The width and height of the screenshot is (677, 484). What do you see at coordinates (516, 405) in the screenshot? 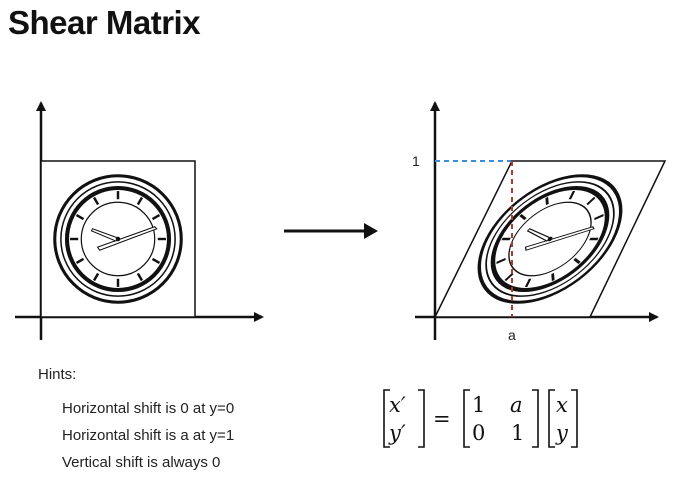
I see `matrix-cell-12: a` at bounding box center [516, 405].